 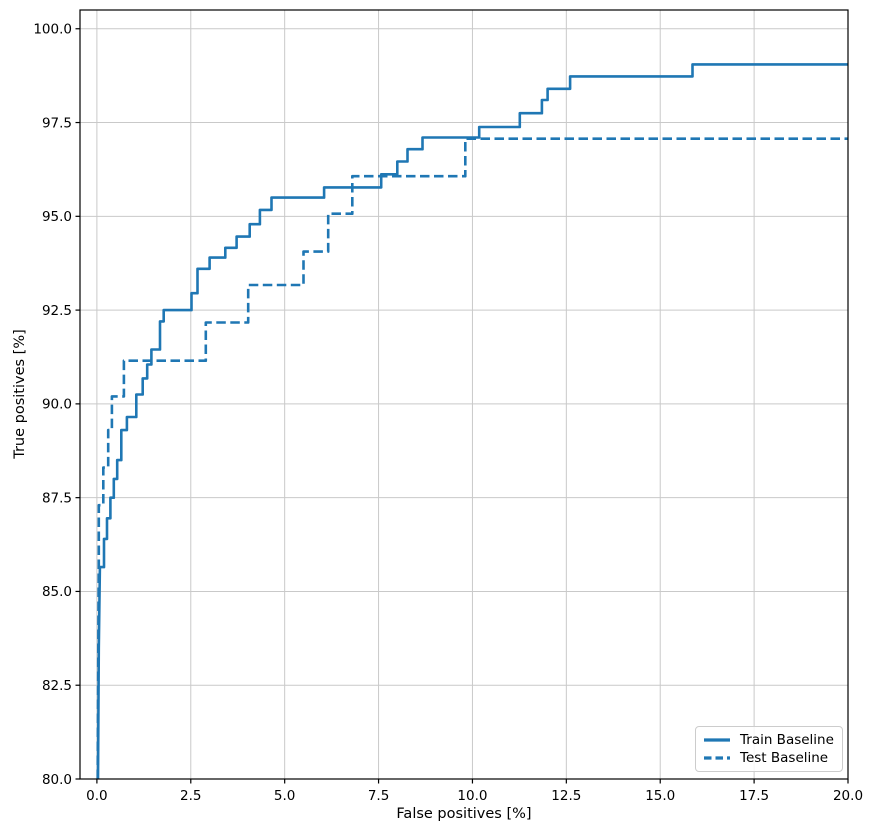 I want to click on y-tick-label: 82.5, so click(x=57, y=686).